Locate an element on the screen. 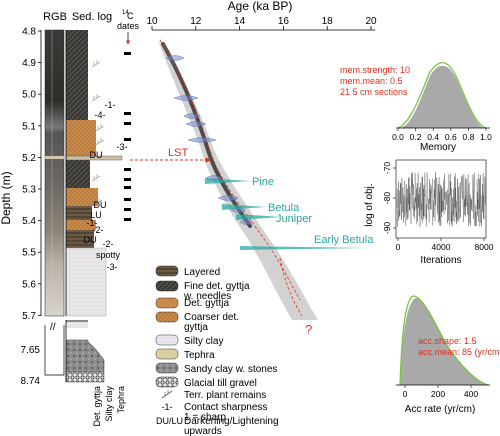 The height and width of the screenshot is (436, 500). age-tick-label: 16 is located at coordinates (284, 21).